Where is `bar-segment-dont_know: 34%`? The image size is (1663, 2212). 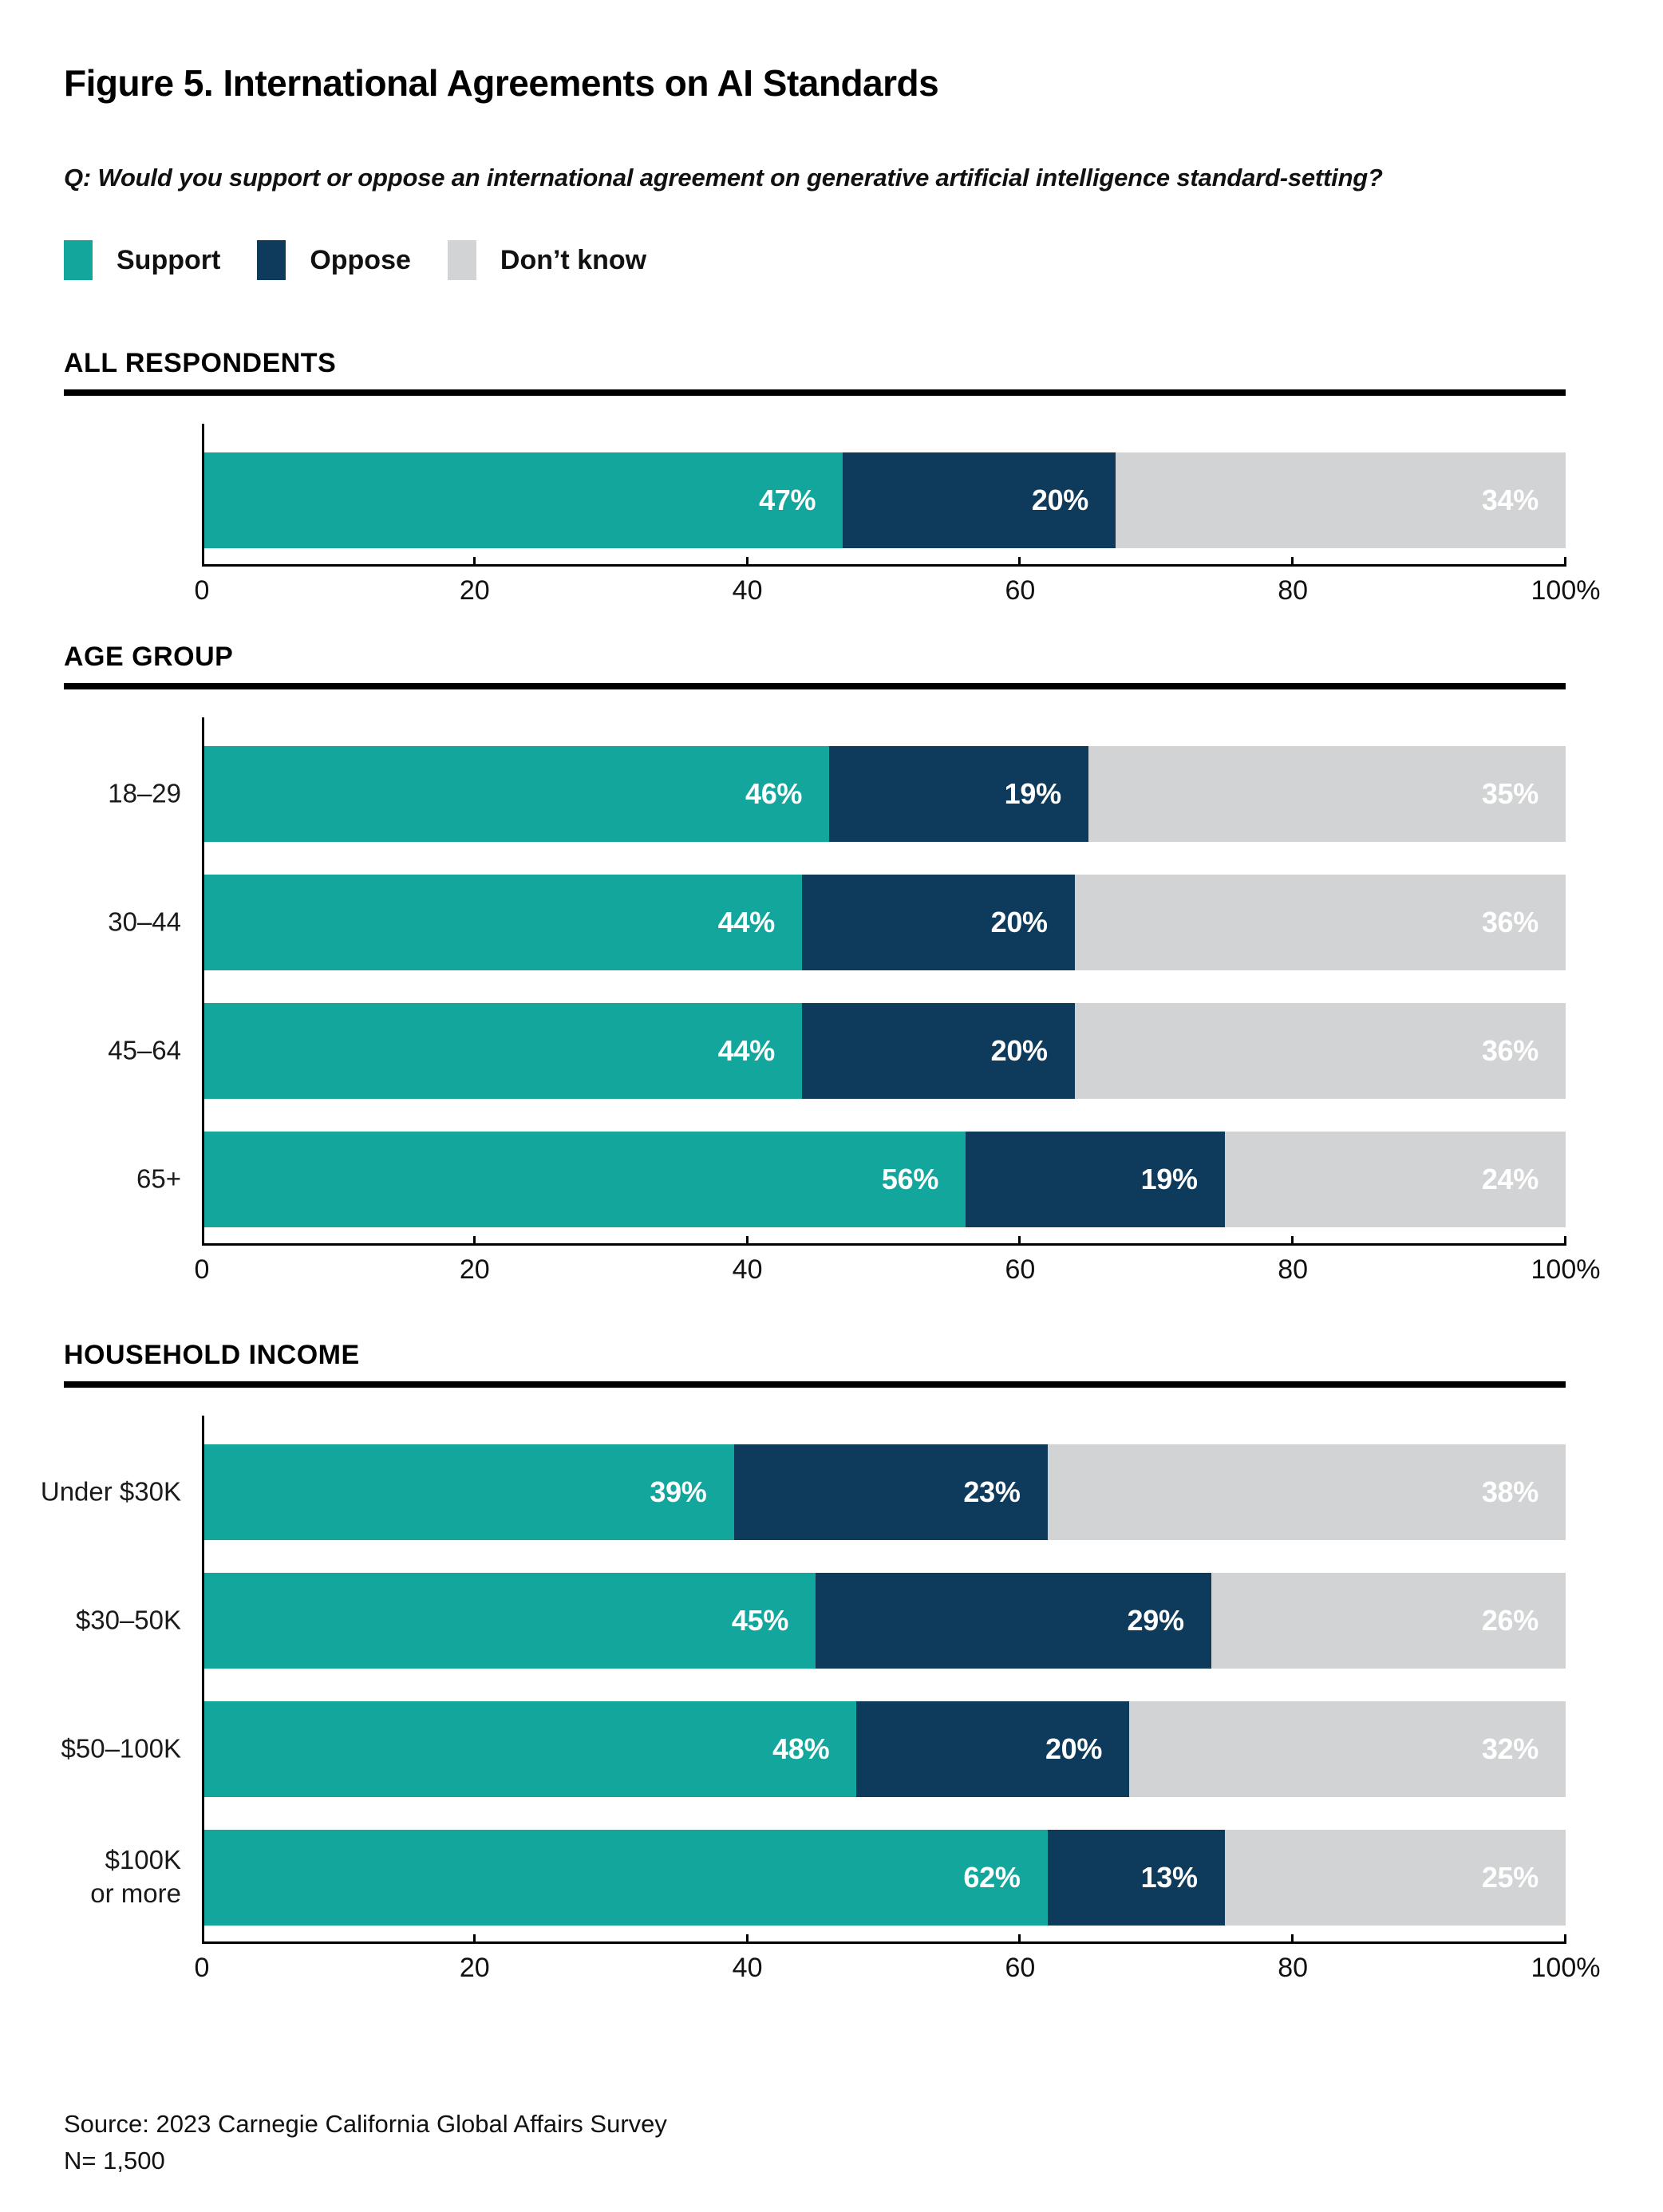
bar-segment-dont_know: 34% is located at coordinates (1341, 500).